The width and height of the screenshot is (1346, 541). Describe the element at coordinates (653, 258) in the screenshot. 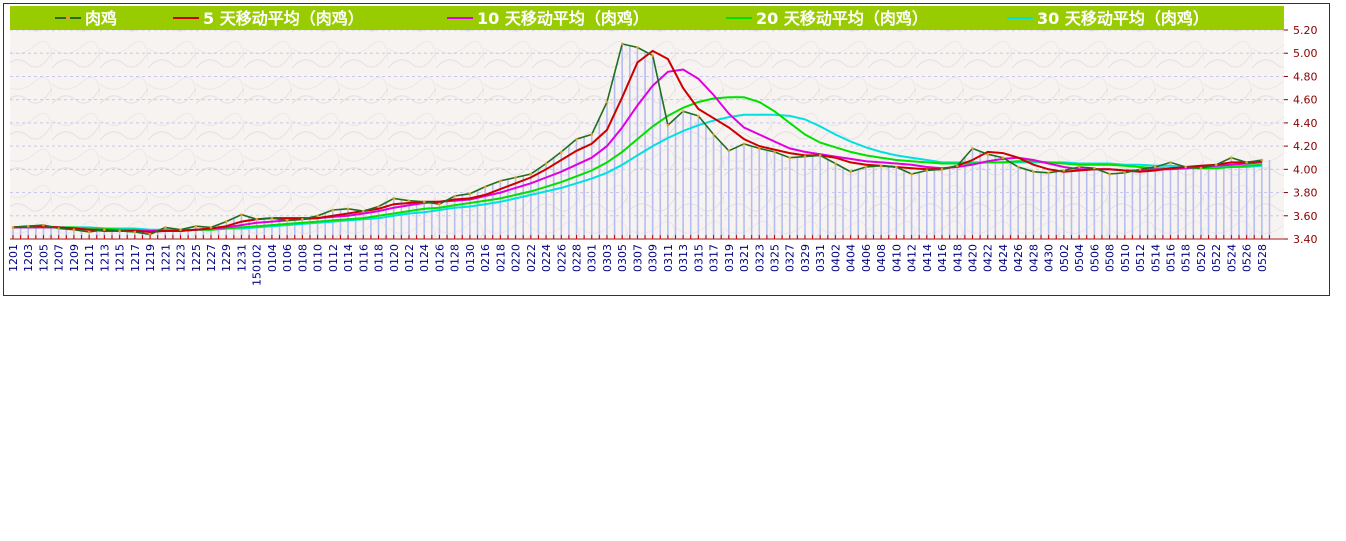

I see `x-tick-label: 0309` at that location.